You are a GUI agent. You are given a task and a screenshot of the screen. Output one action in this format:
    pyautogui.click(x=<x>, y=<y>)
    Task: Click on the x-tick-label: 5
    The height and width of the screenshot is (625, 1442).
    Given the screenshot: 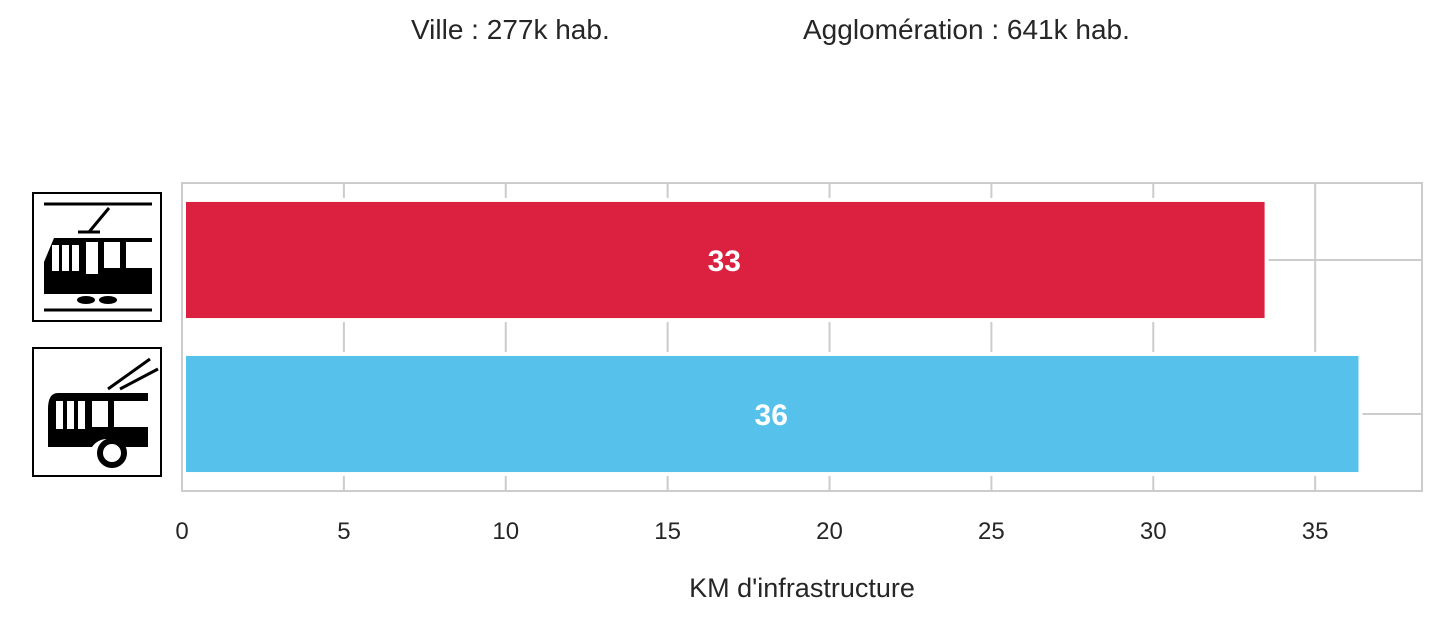 What is the action you would take?
    pyautogui.click(x=343, y=531)
    